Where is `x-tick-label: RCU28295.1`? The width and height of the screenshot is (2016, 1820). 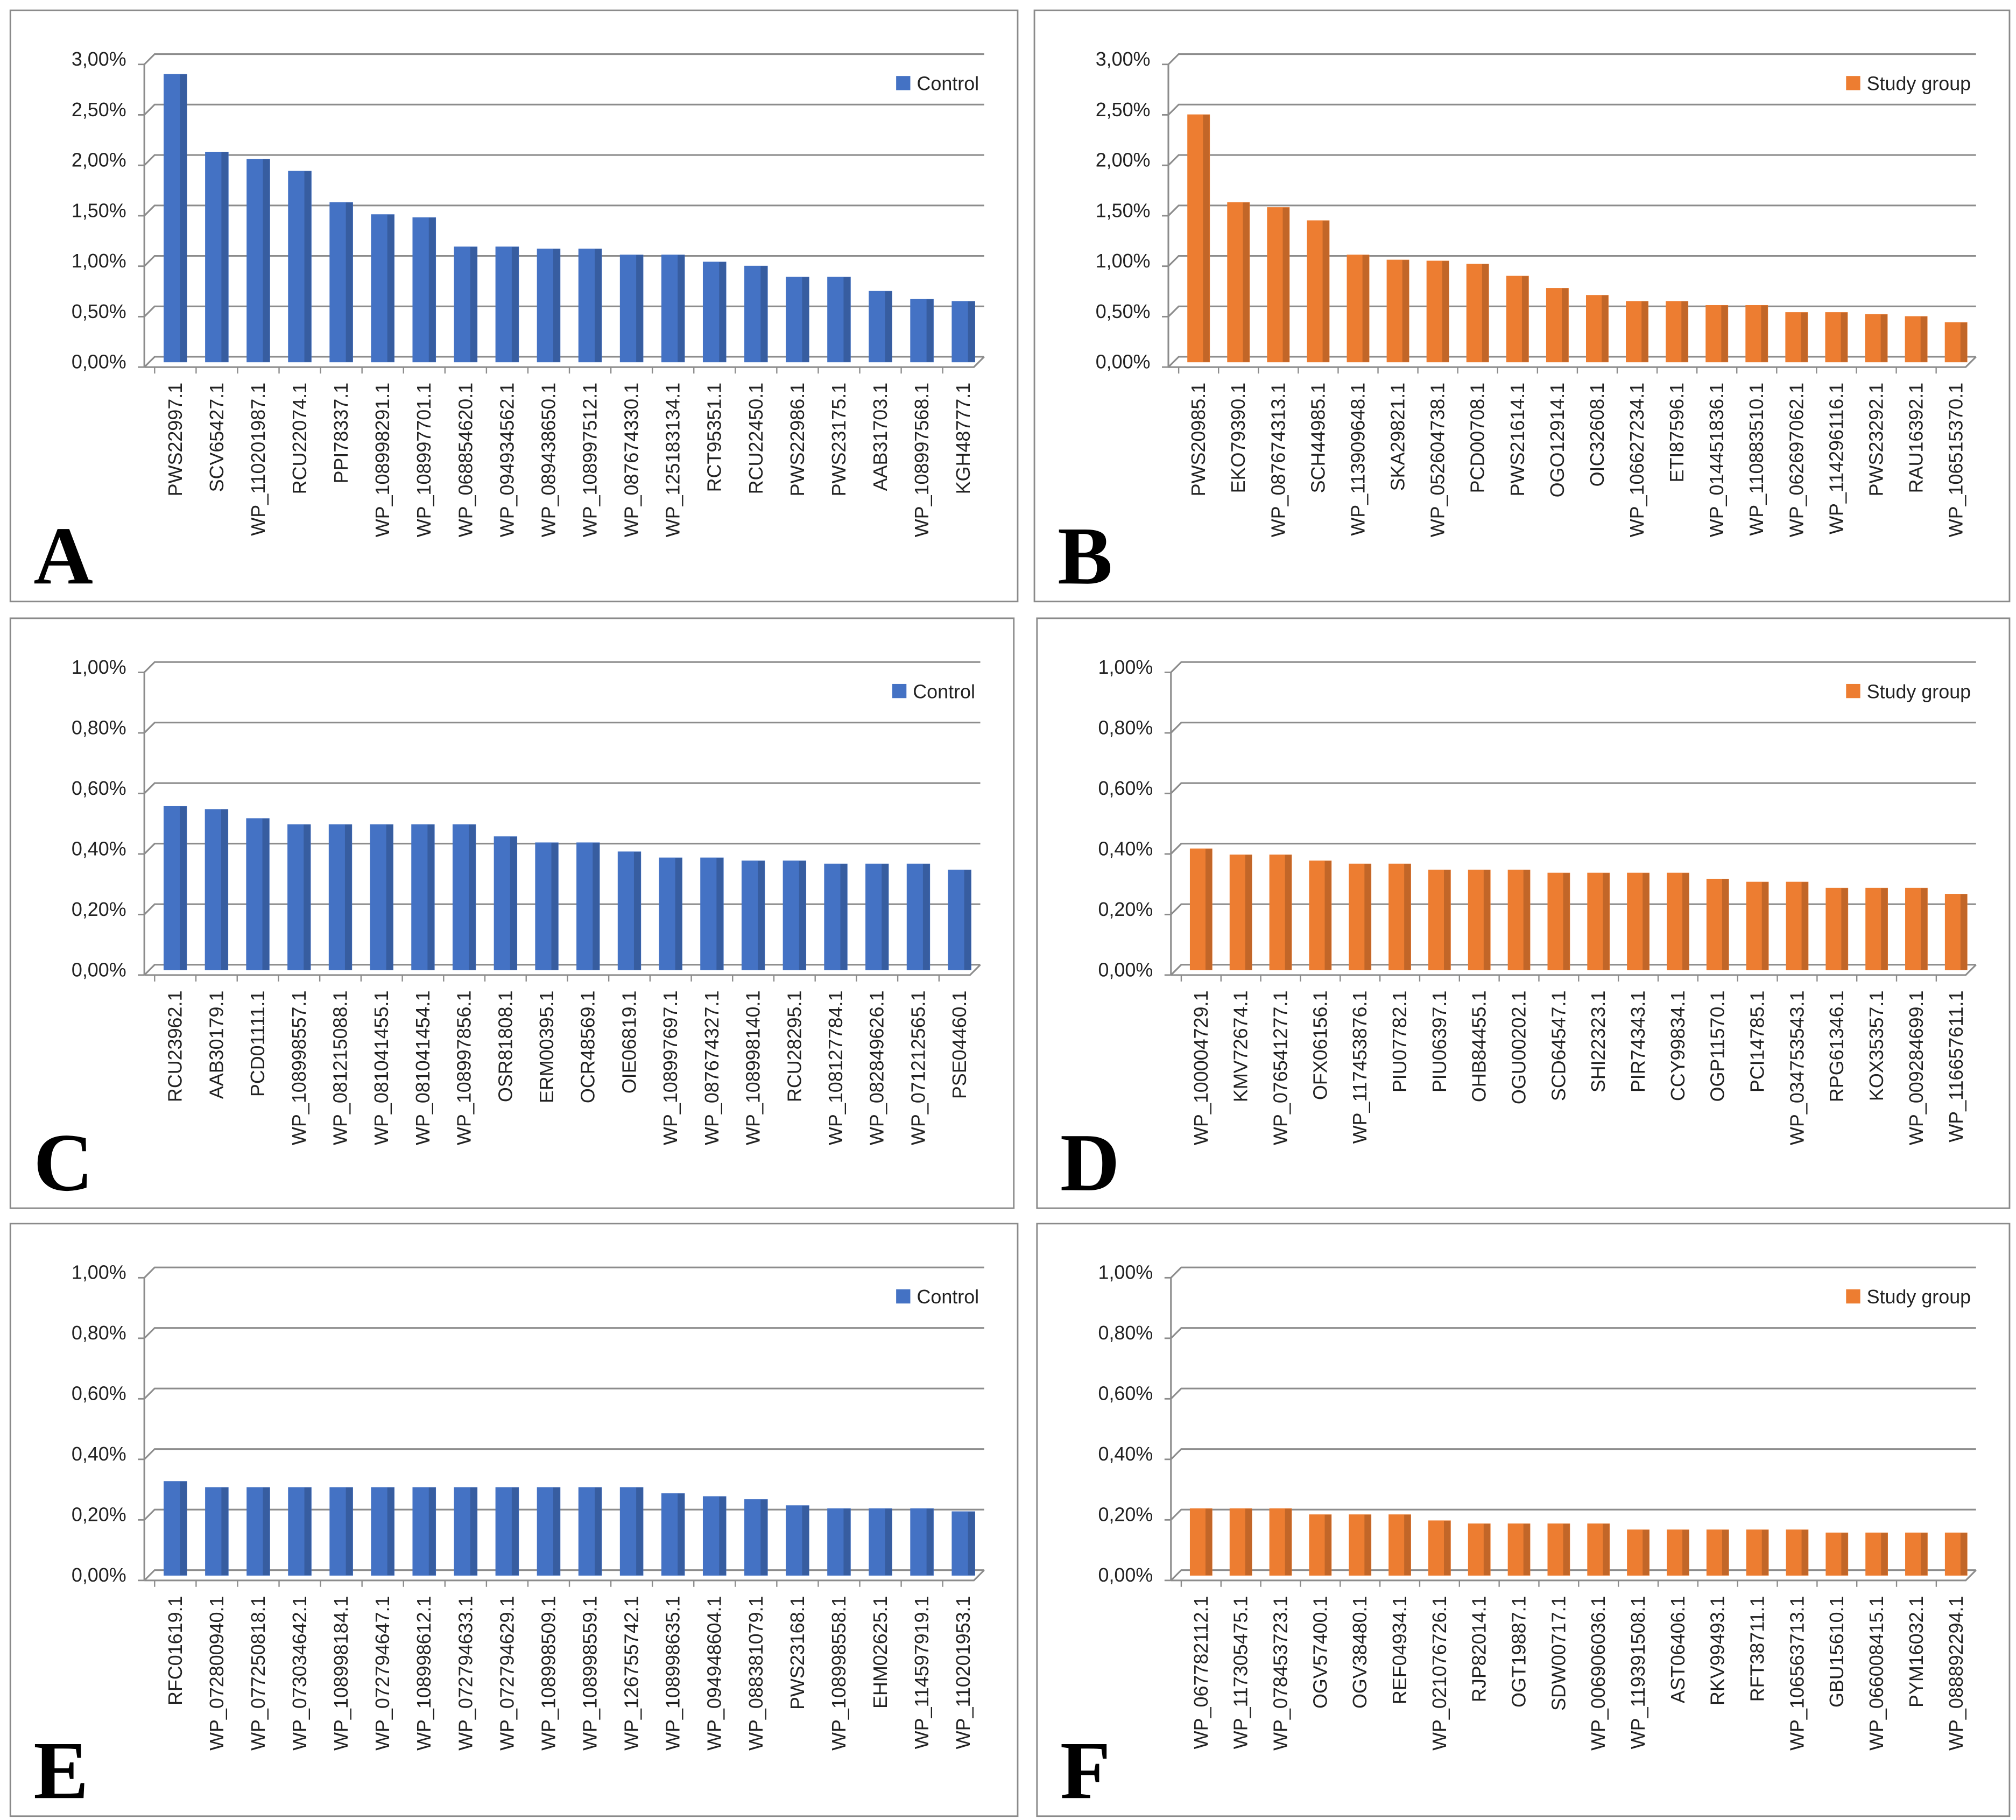
x-tick-label: RCU28295.1 is located at coordinates (794, 1047).